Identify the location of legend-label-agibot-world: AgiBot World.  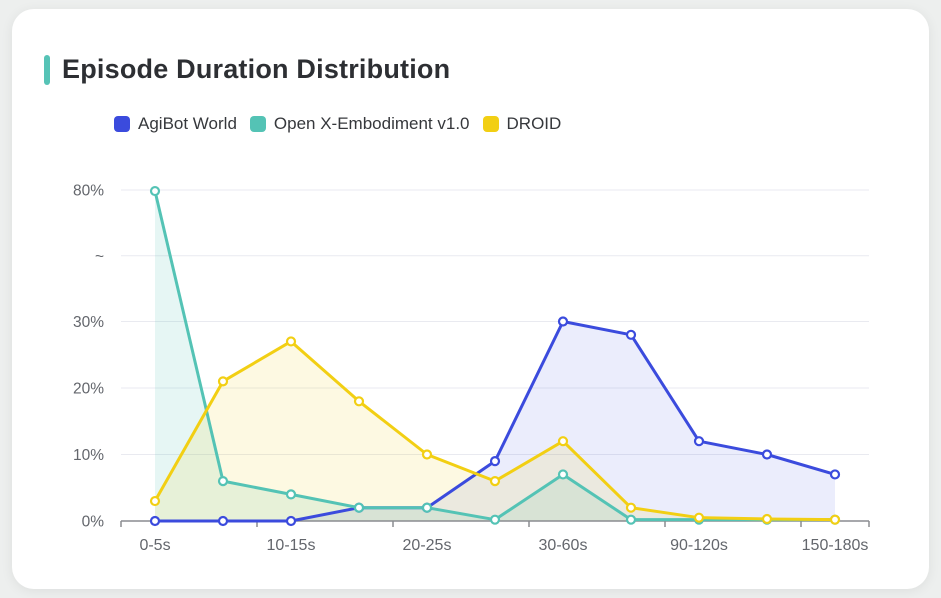
(187, 123).